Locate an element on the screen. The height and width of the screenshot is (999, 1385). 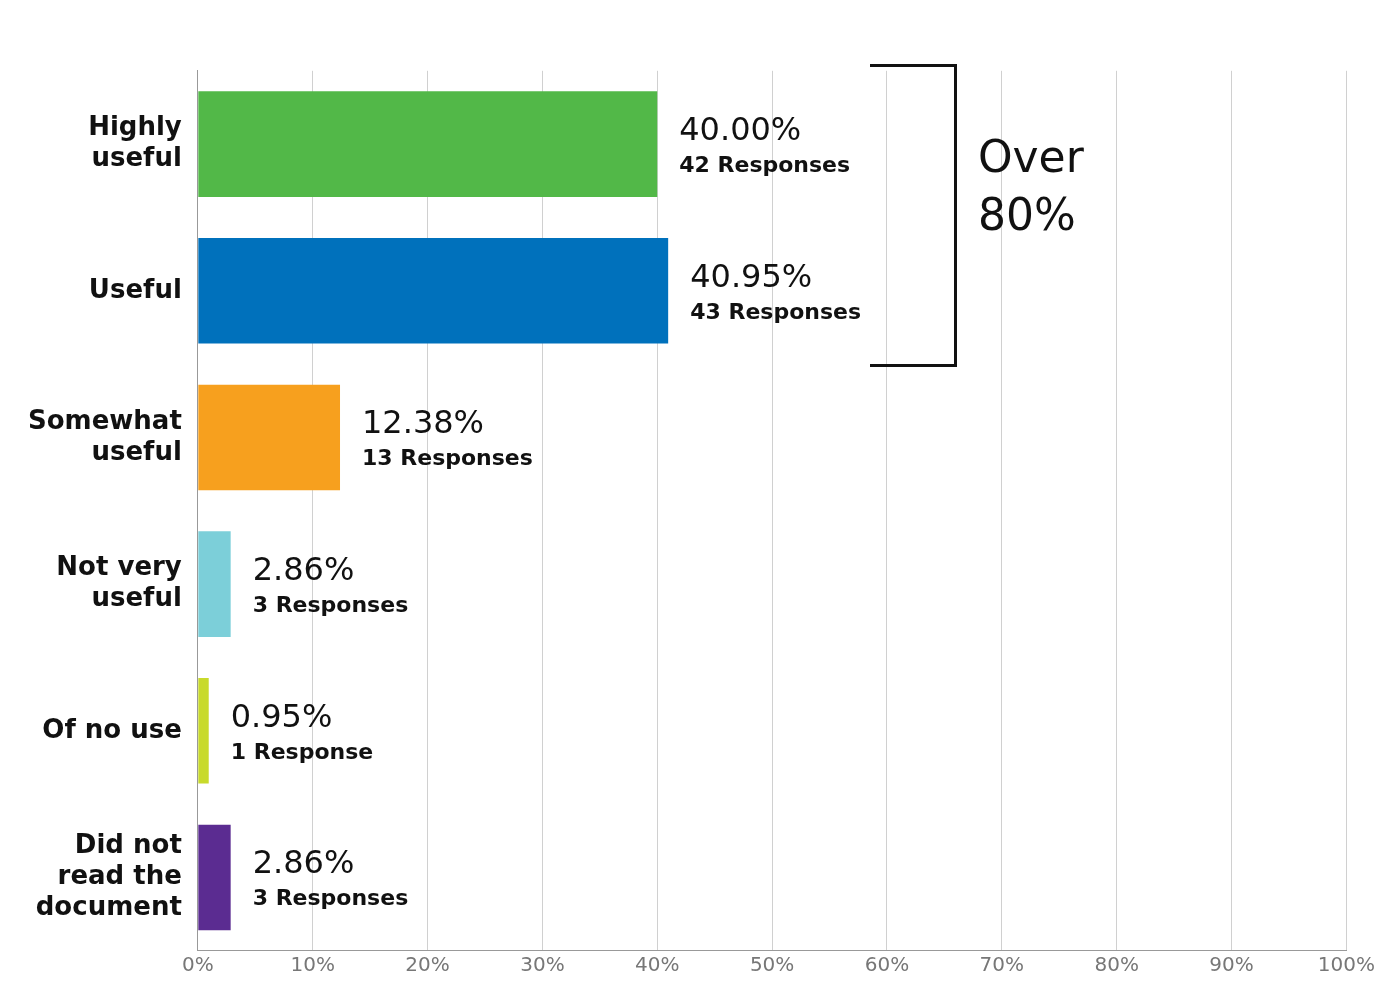
x-tick-label: 30% is located at coordinates (542, 964).